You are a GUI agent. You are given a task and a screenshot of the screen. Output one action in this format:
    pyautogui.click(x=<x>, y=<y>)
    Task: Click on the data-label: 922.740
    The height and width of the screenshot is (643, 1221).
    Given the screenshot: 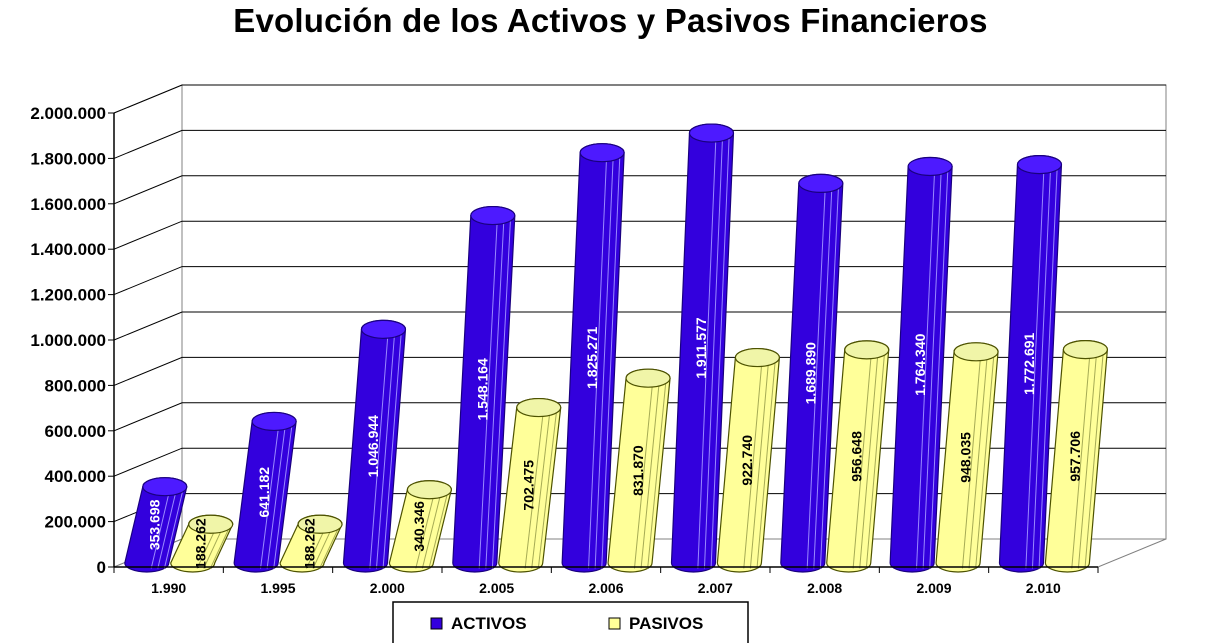 What is the action you would take?
    pyautogui.click(x=747, y=460)
    